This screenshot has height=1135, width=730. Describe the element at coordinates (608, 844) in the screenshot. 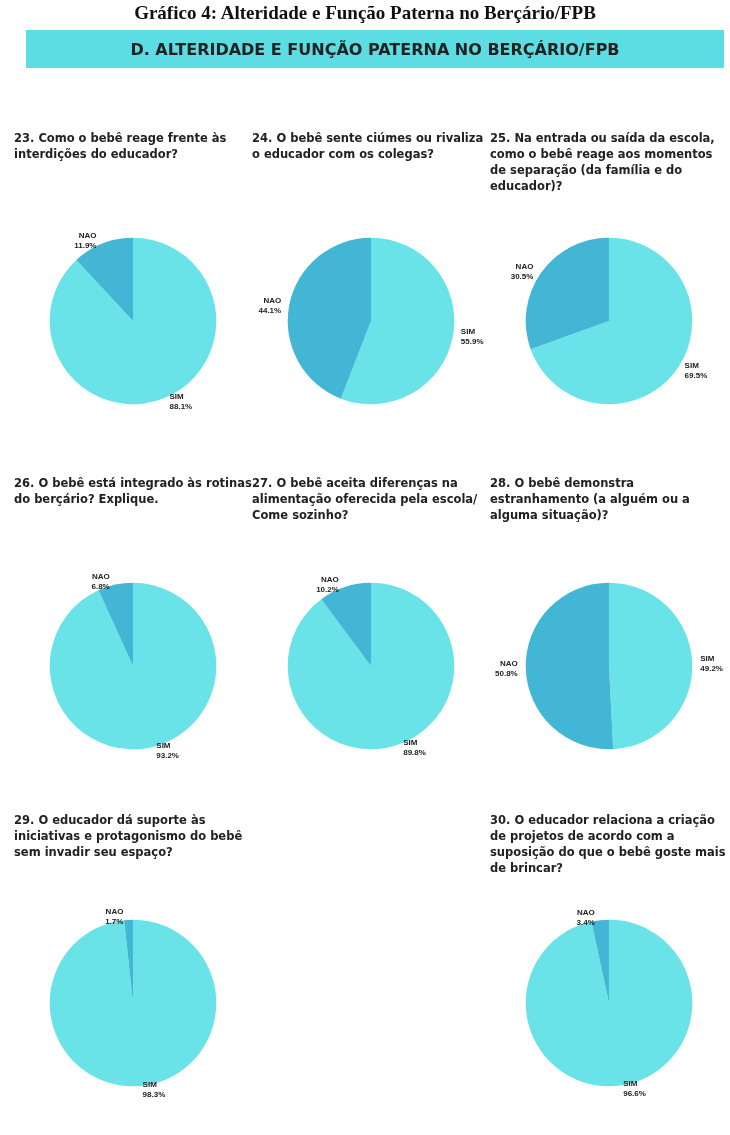

I see `chart-title: 30. O educador relaciona a criação de projetos de acordo com a suposição do que o bebê goste mais de brincar?` at that location.